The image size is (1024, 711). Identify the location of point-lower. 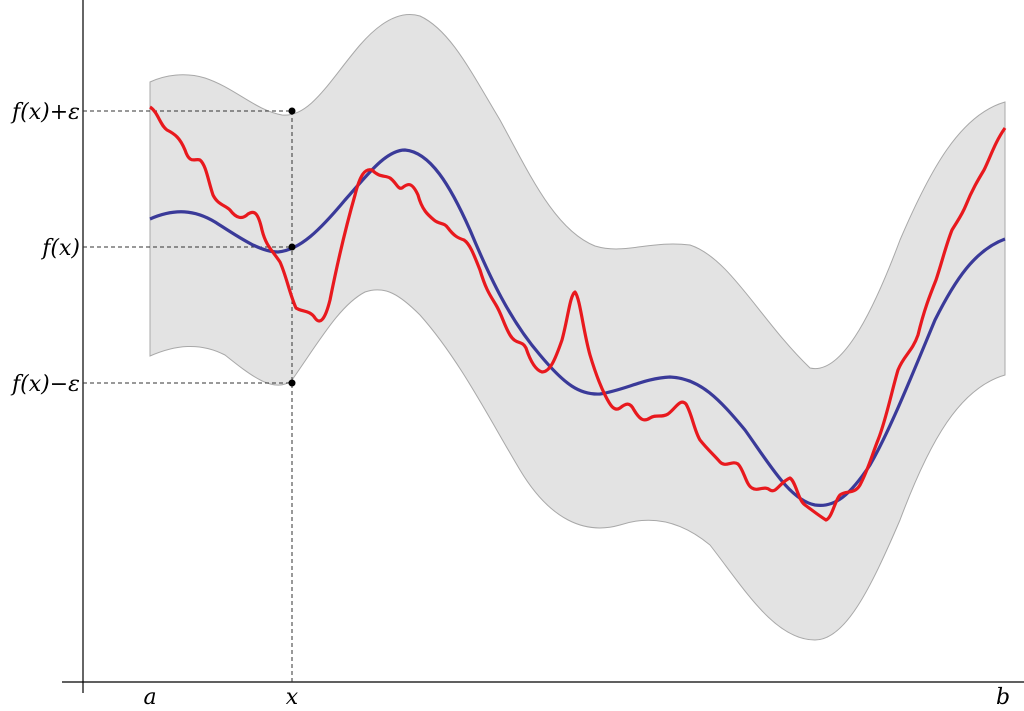
(292, 383).